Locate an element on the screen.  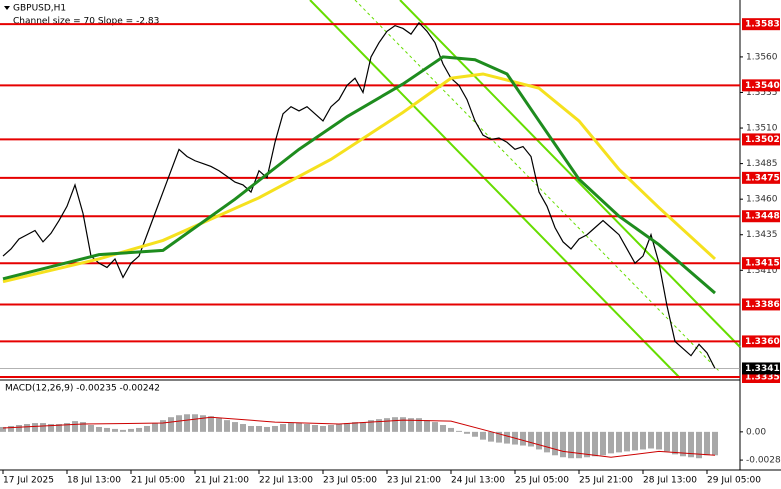
x-tick-label: 28 Jul 13:00 is located at coordinates (670, 481).